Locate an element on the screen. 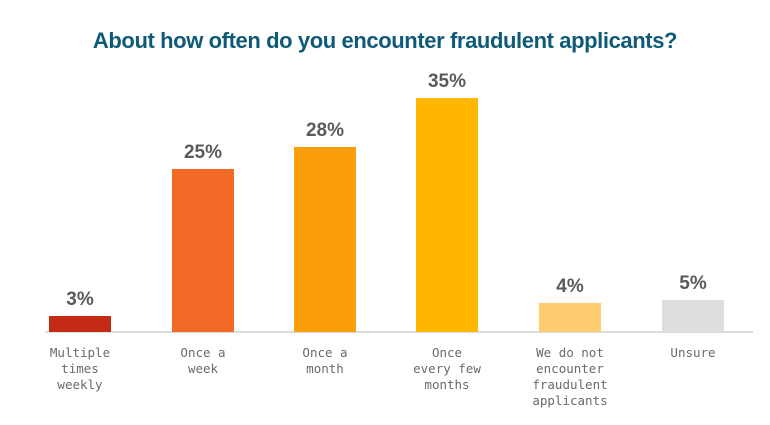 The height and width of the screenshot is (425, 770). category-label: Once every few months is located at coordinates (447, 368).